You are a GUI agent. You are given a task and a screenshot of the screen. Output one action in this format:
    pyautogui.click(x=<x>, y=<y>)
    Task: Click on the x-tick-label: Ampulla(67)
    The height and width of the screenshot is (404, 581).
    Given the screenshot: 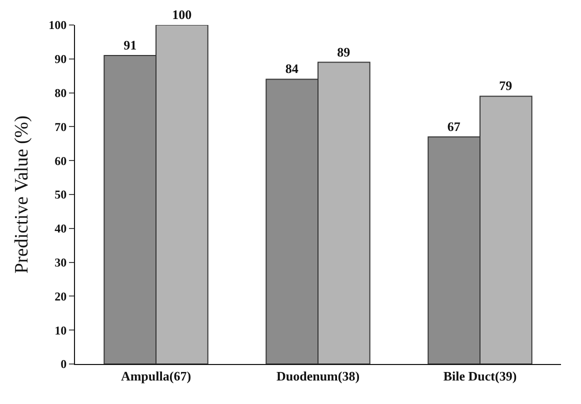 What is the action you would take?
    pyautogui.click(x=156, y=376)
    